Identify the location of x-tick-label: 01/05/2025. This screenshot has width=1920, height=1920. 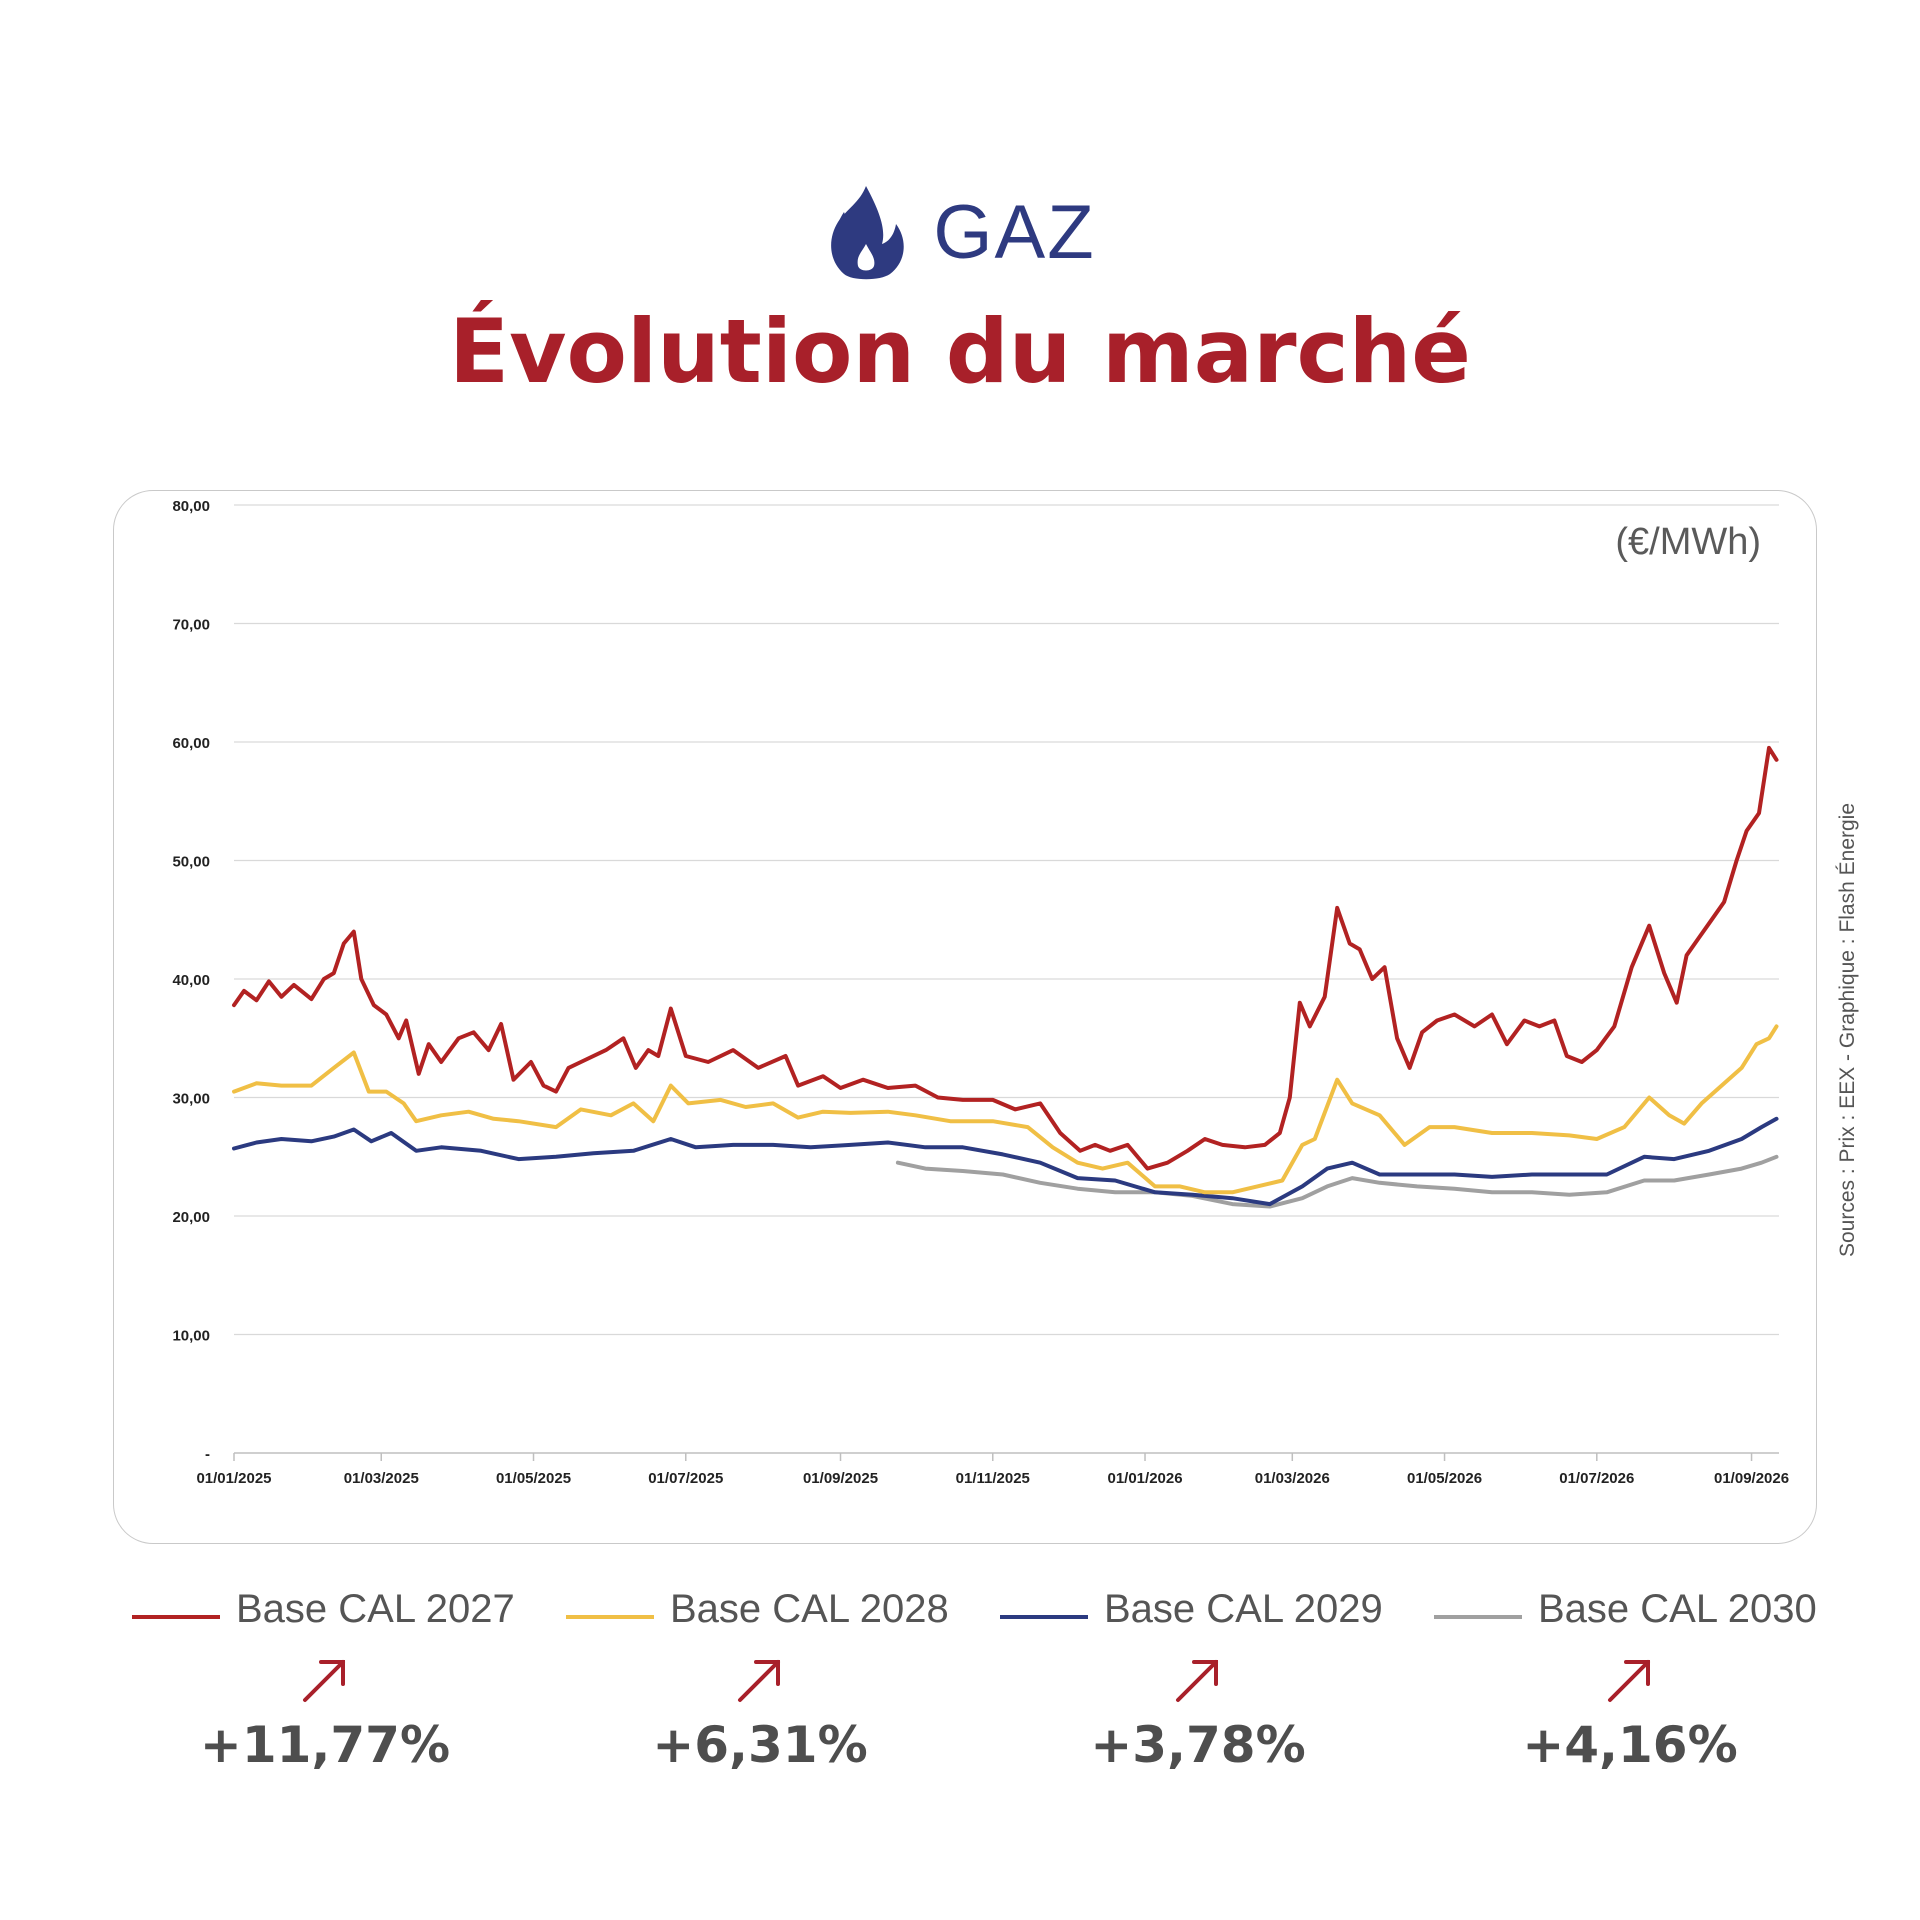
(533, 1478).